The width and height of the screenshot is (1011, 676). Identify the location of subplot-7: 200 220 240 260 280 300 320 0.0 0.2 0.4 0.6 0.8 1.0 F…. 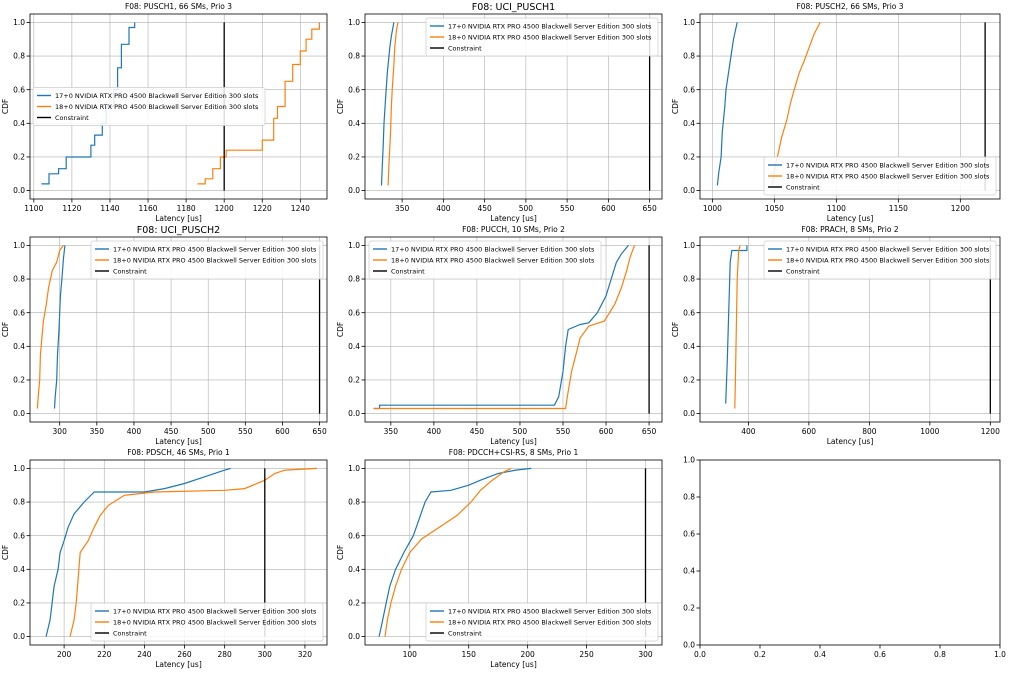
(164, 558).